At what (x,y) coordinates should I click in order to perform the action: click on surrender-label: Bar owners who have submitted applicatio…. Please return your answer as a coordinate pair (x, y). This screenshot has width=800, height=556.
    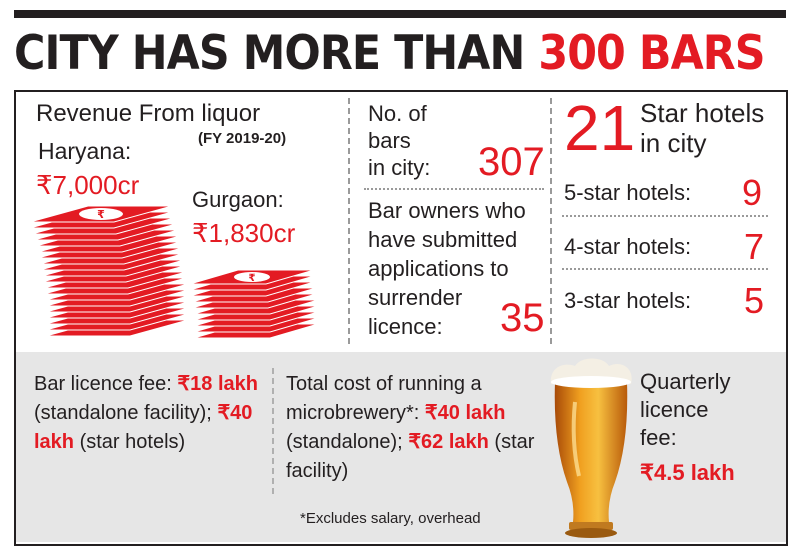
    Looking at the image, I should click on (447, 268).